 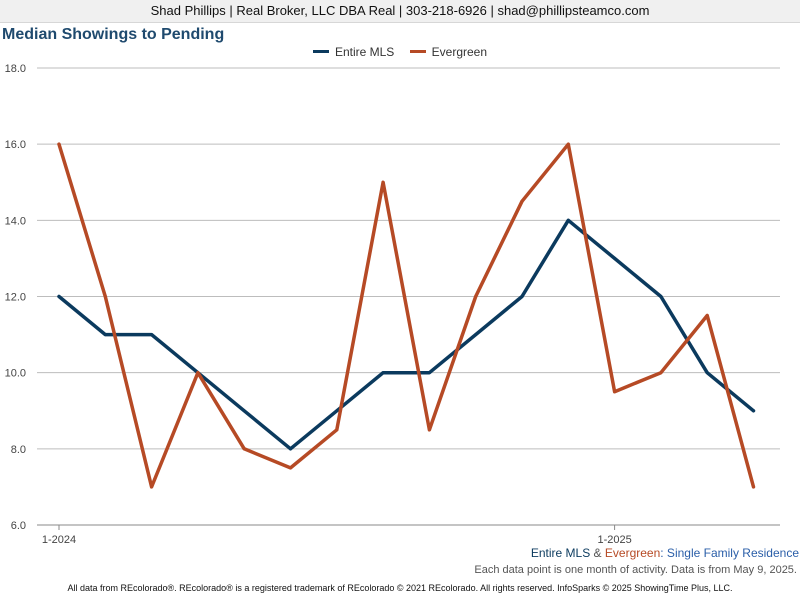 I want to click on legend: Entire MLS Evergreen, so click(x=400, y=52).